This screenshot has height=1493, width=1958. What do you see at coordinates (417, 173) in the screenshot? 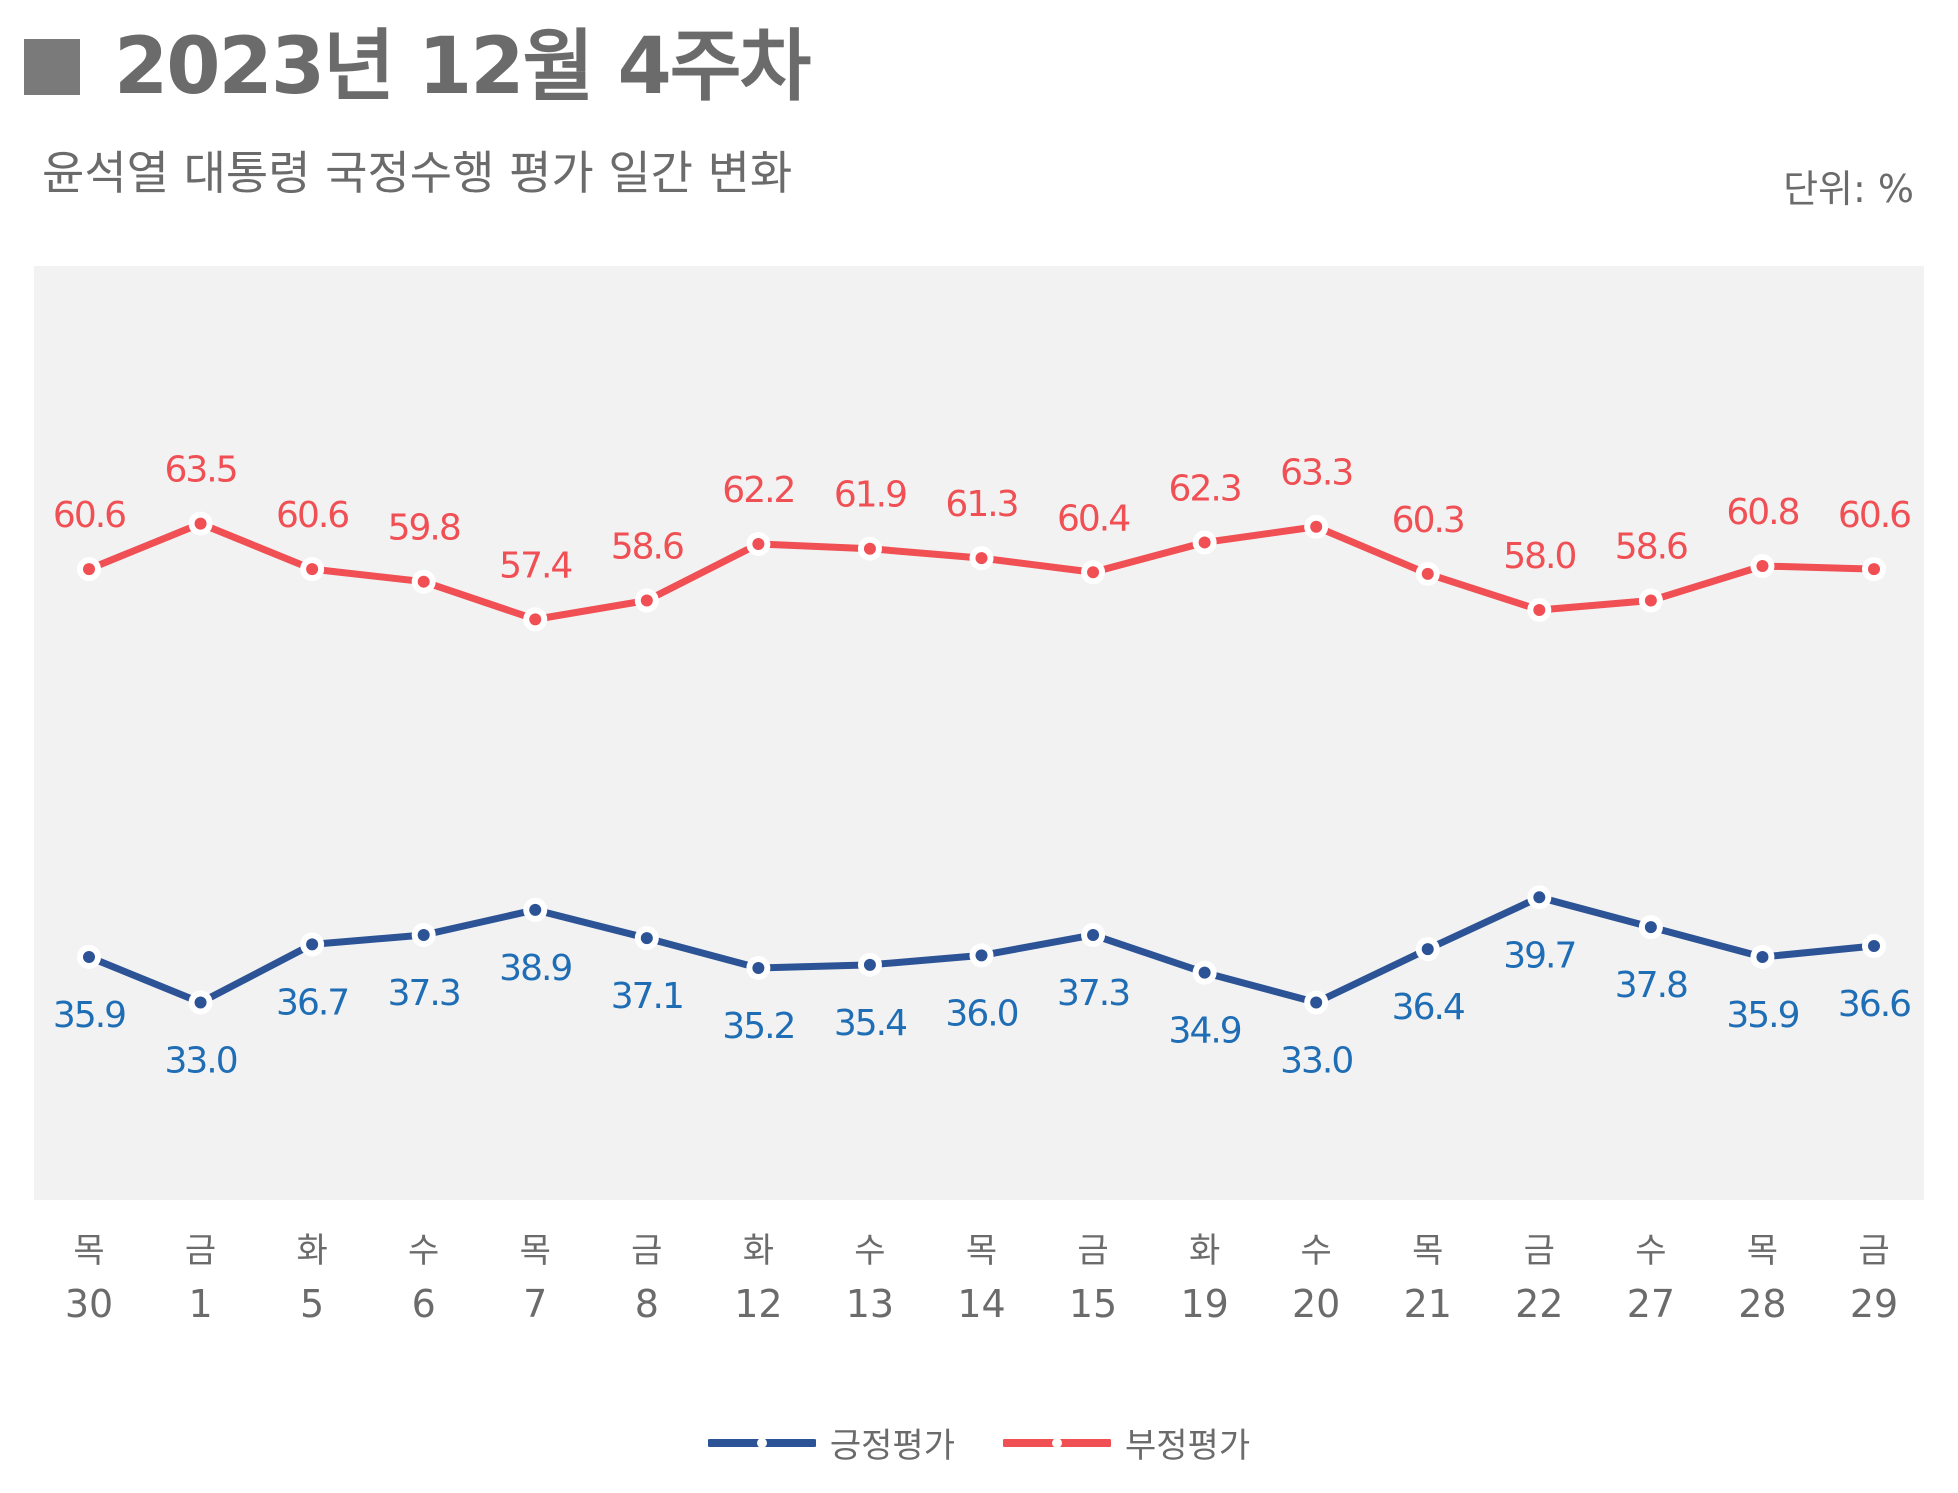
I see `chart-subtitle: 윤석열 대통령 국정수행 평가 일간 변화` at bounding box center [417, 173].